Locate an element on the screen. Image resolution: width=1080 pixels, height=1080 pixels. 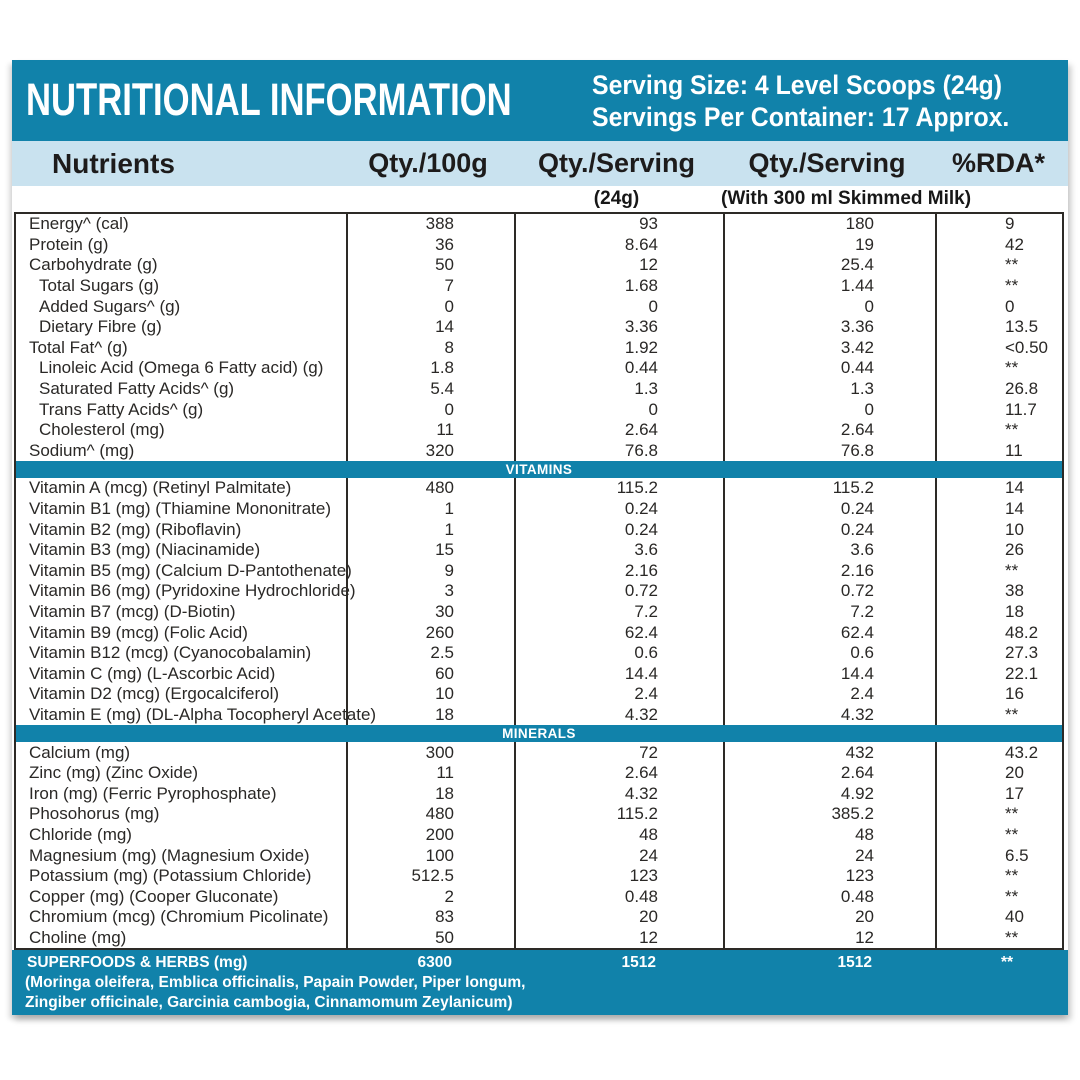
rda-cell: 48.2 is located at coordinates (1000, 632).